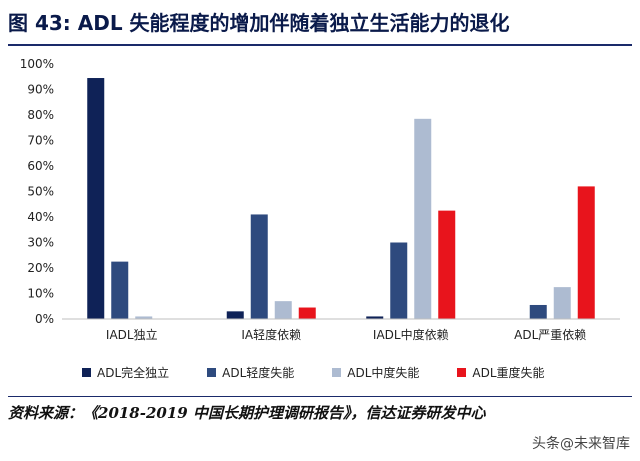  Describe the element at coordinates (341, 330) in the screenshot. I see `x-axis: IADL独立 IA轻度依赖 IADL中度依赖 ADL严重依赖` at that location.